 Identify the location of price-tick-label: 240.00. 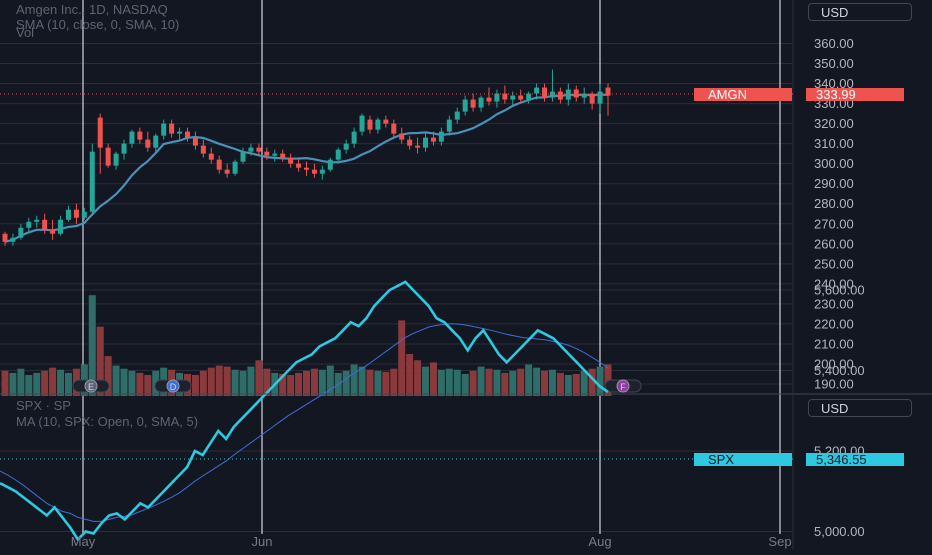
(834, 283).